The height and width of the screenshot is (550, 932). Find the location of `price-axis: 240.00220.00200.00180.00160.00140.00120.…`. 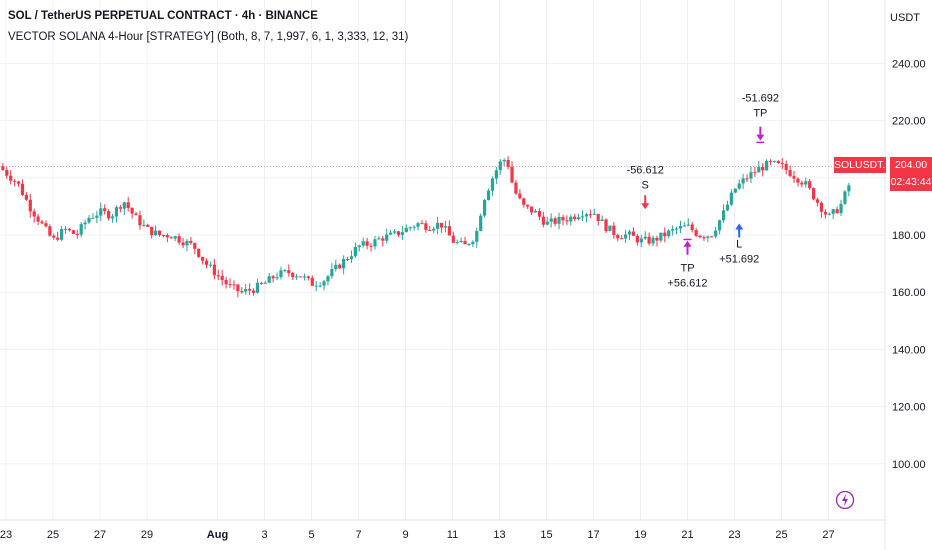

price-axis: 240.00220.00200.00180.00160.00140.00120.… is located at coordinates (909, 264).